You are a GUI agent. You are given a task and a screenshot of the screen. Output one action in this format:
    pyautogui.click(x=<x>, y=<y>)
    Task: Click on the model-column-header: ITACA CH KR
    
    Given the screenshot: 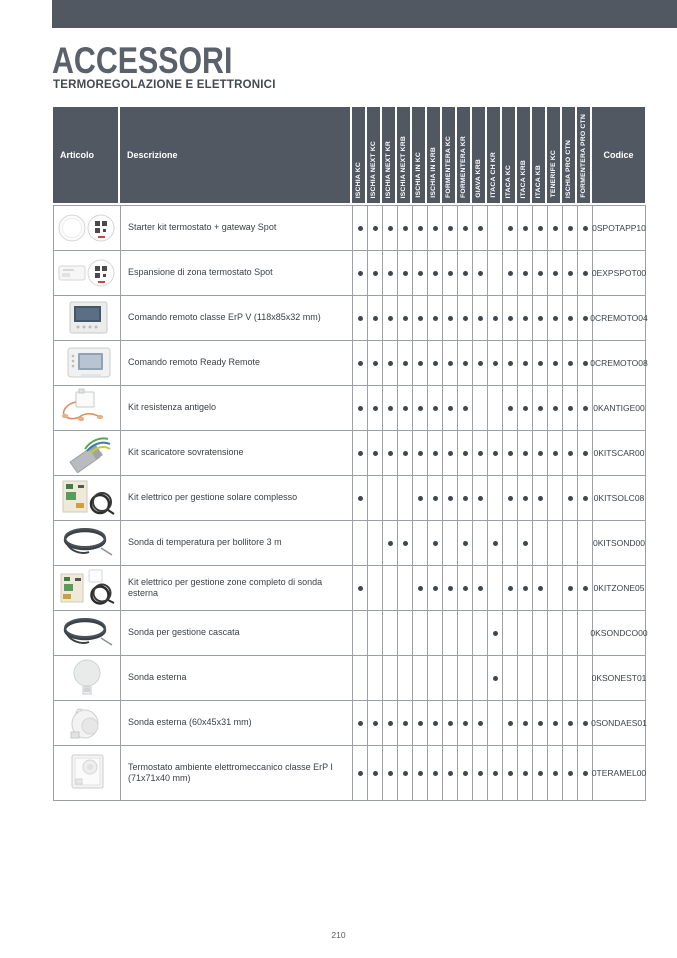 What is the action you would take?
    pyautogui.click(x=494, y=155)
    